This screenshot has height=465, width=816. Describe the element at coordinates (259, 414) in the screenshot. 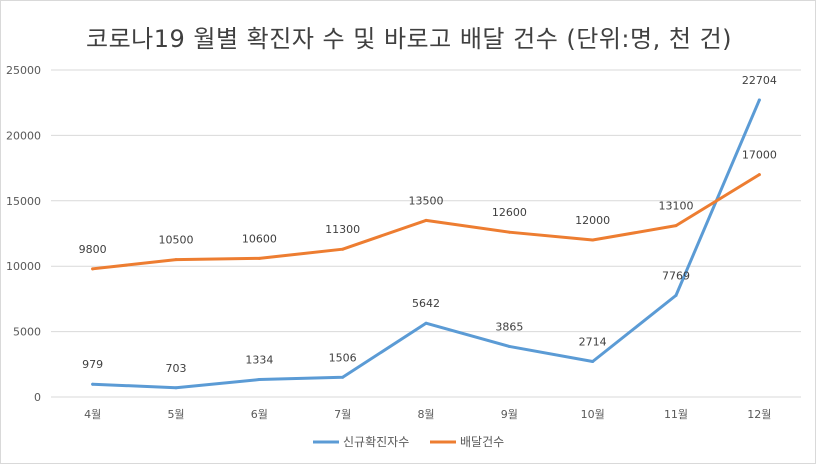

I see `x-tick-label: 6월` at that location.